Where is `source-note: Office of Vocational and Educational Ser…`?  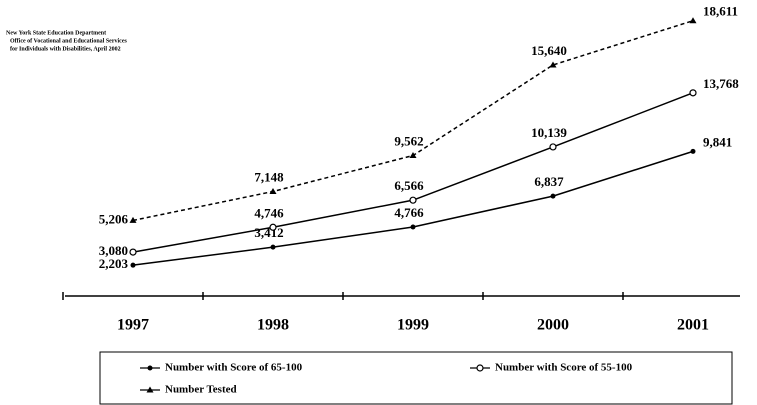 source-note: Office of Vocational and Educational Ser… is located at coordinates (68, 41).